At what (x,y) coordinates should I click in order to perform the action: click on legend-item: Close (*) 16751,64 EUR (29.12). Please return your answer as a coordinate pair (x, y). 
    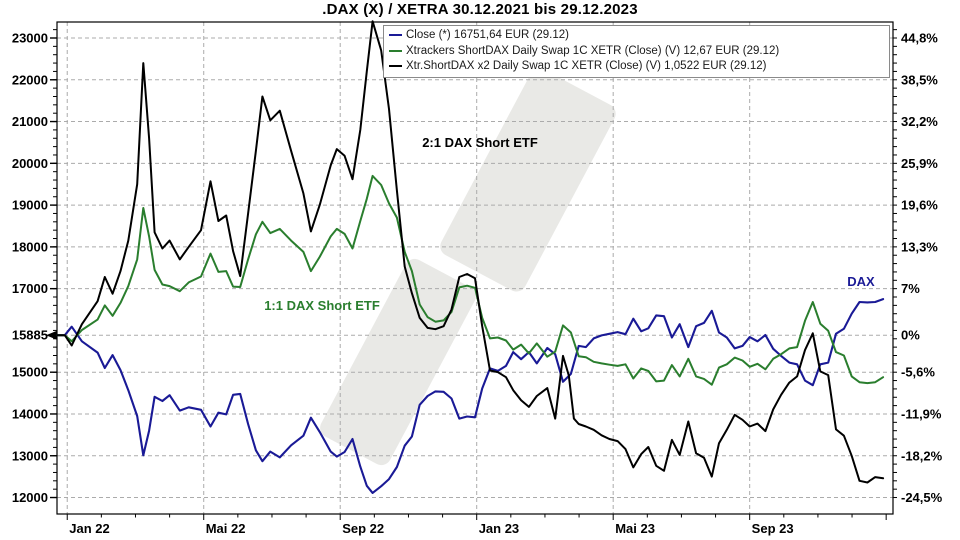
    Looking at the image, I should click on (636, 36).